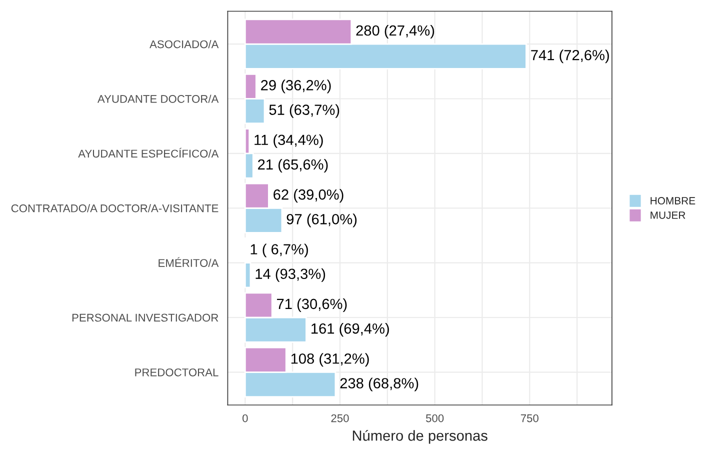 The image size is (705, 450). What do you see at coordinates (176, 372) in the screenshot?
I see `y-tick-label: PREDOCTORAL` at bounding box center [176, 372].